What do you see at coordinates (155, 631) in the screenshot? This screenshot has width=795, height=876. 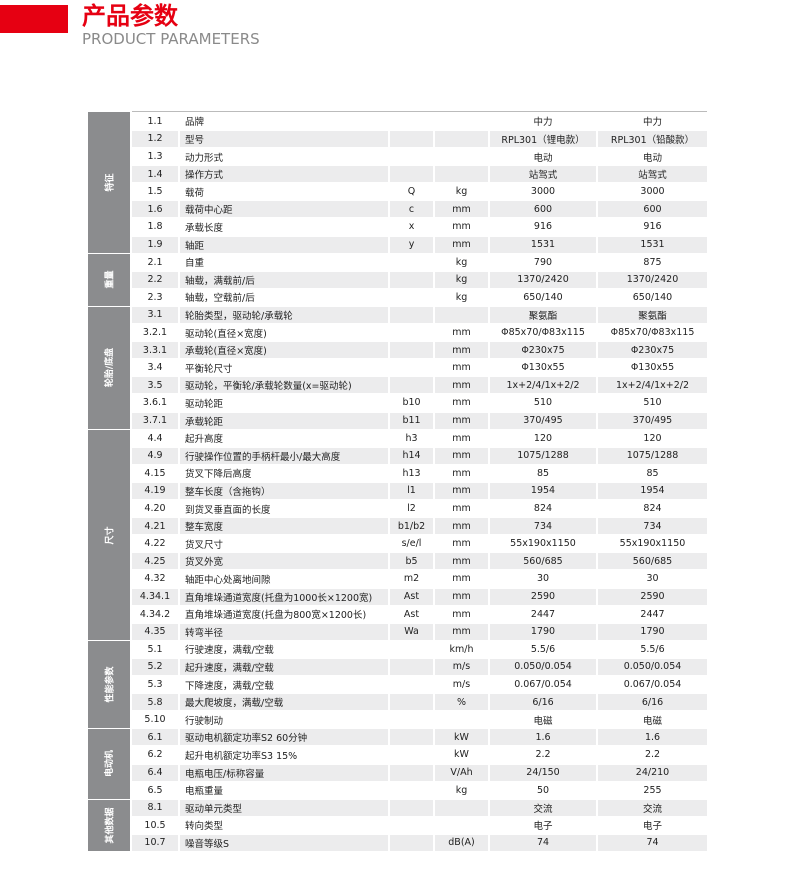 I see `param-no: 4.35` at bounding box center [155, 631].